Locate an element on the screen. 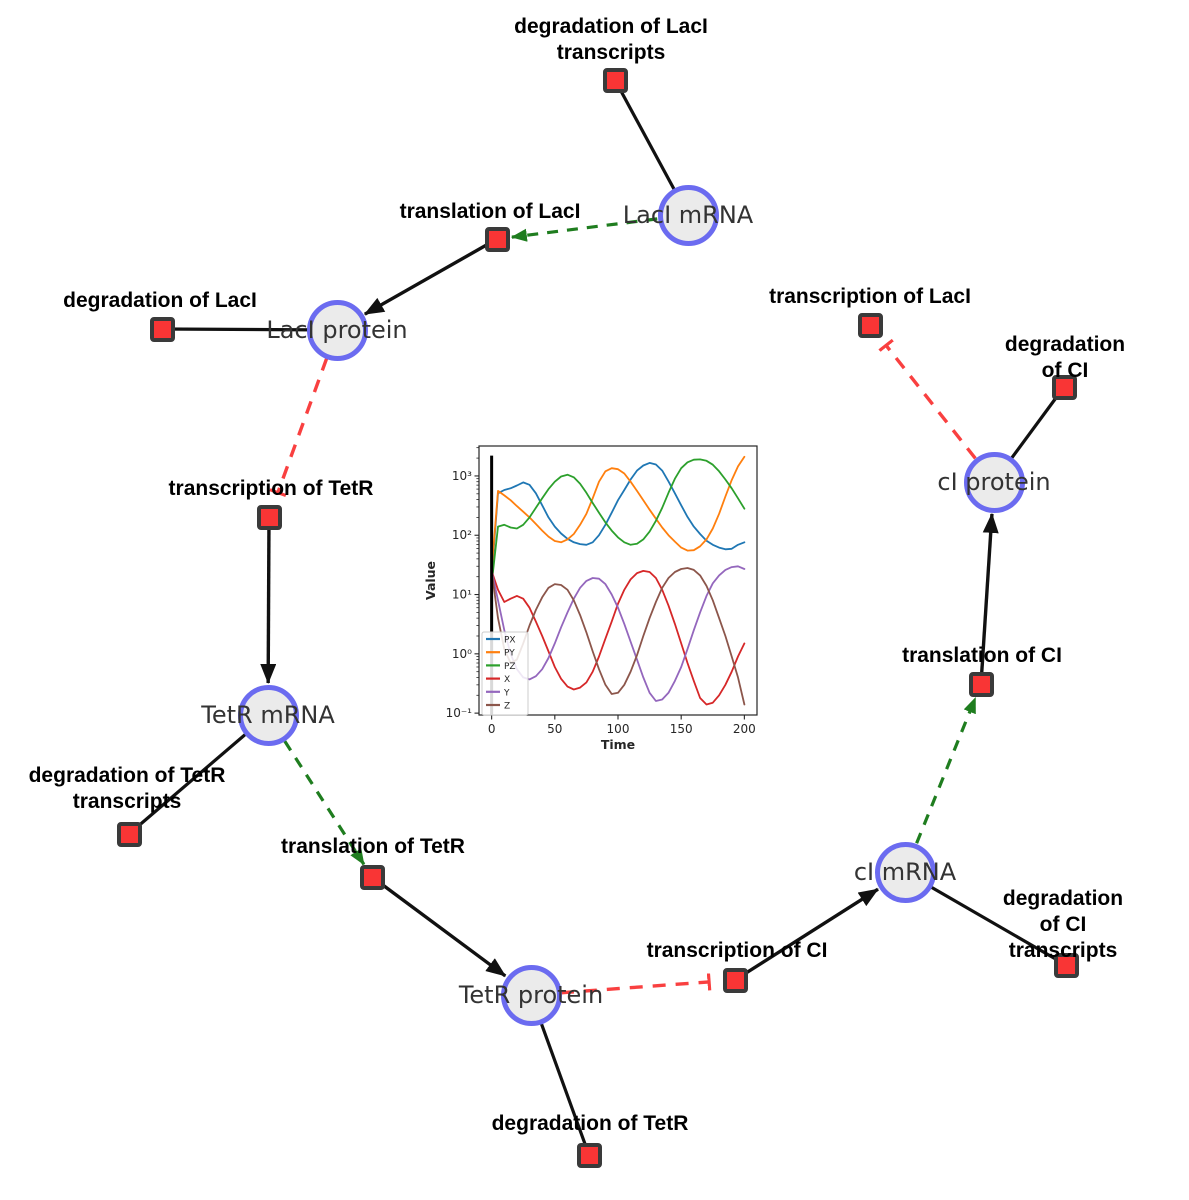 This screenshot has height=1200, width=1189. species-node-ci-mrna is located at coordinates (905, 872).